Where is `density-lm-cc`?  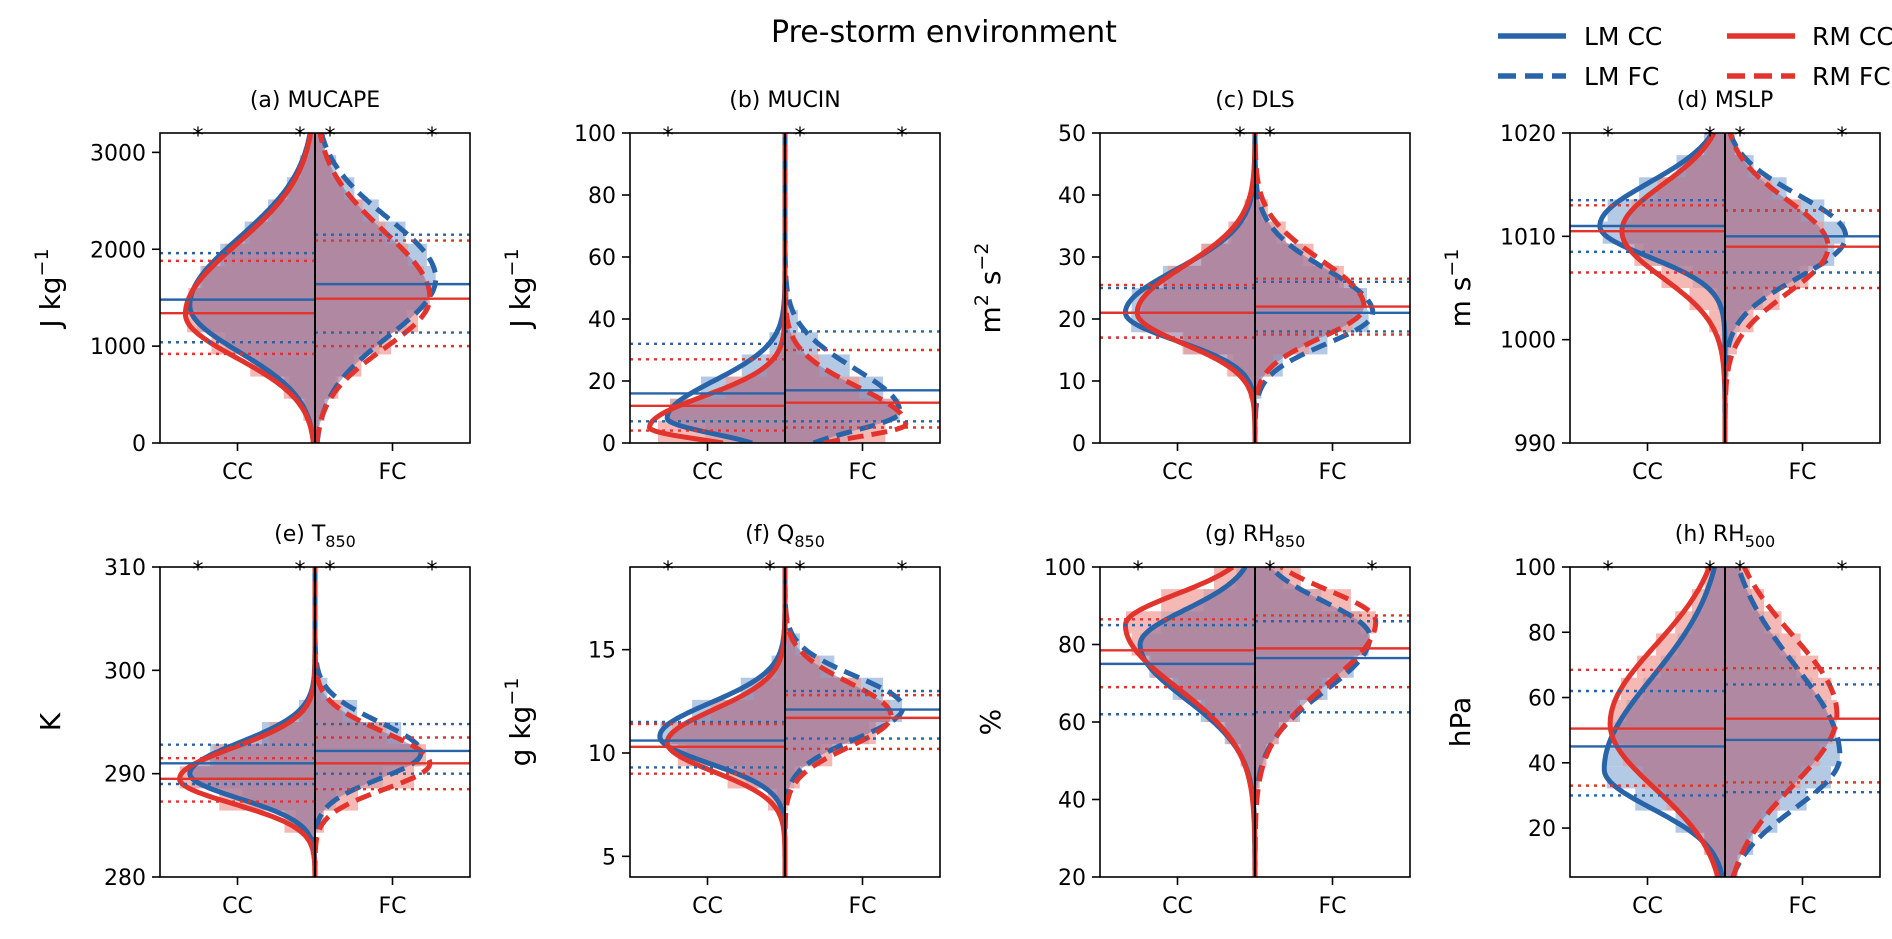
density-lm-cc is located at coordinates (1663, 722).